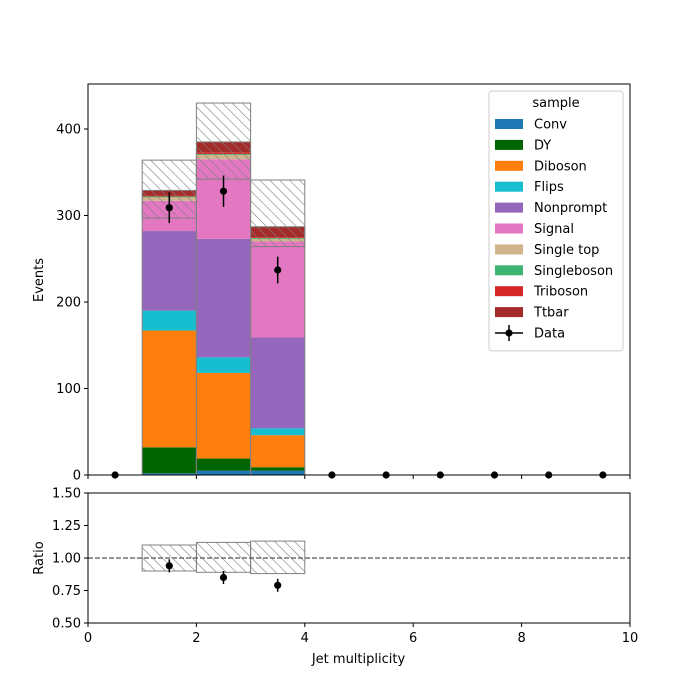 This screenshot has height=700, width=700. Describe the element at coordinates (555, 103) in the screenshot. I see `legend-title: sample` at that location.